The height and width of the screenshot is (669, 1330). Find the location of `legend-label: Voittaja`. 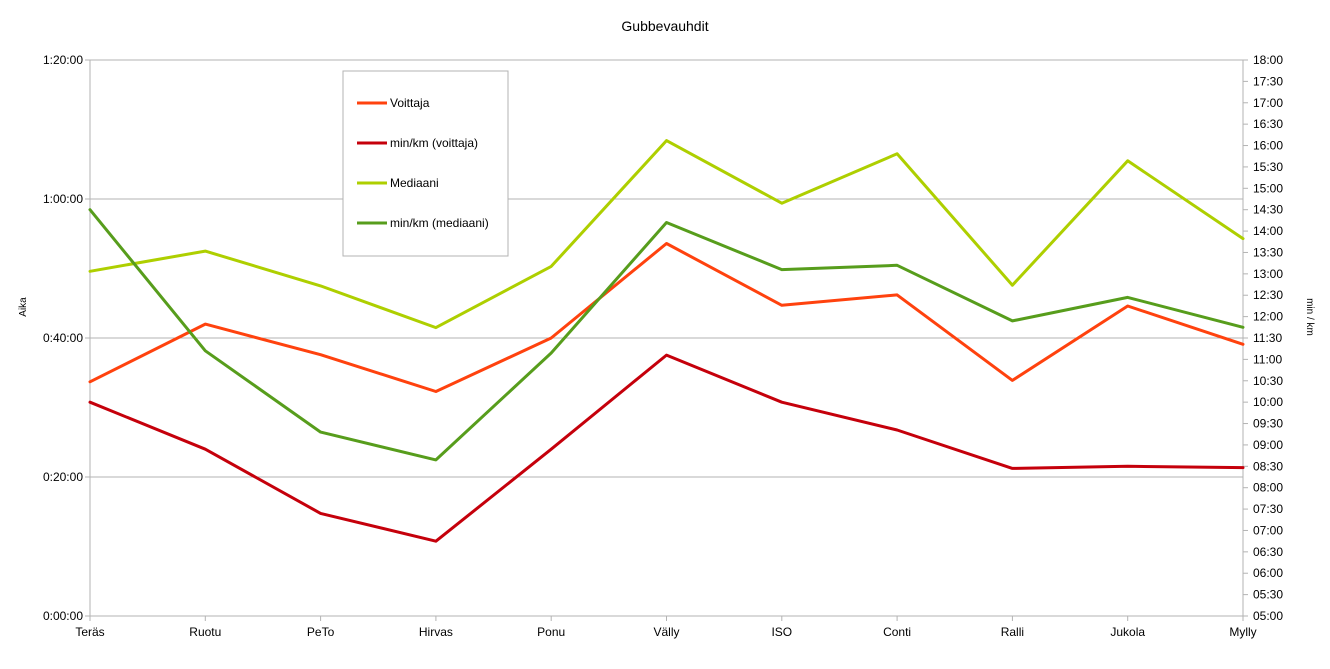

legend-label: Voittaja is located at coordinates (410, 103).